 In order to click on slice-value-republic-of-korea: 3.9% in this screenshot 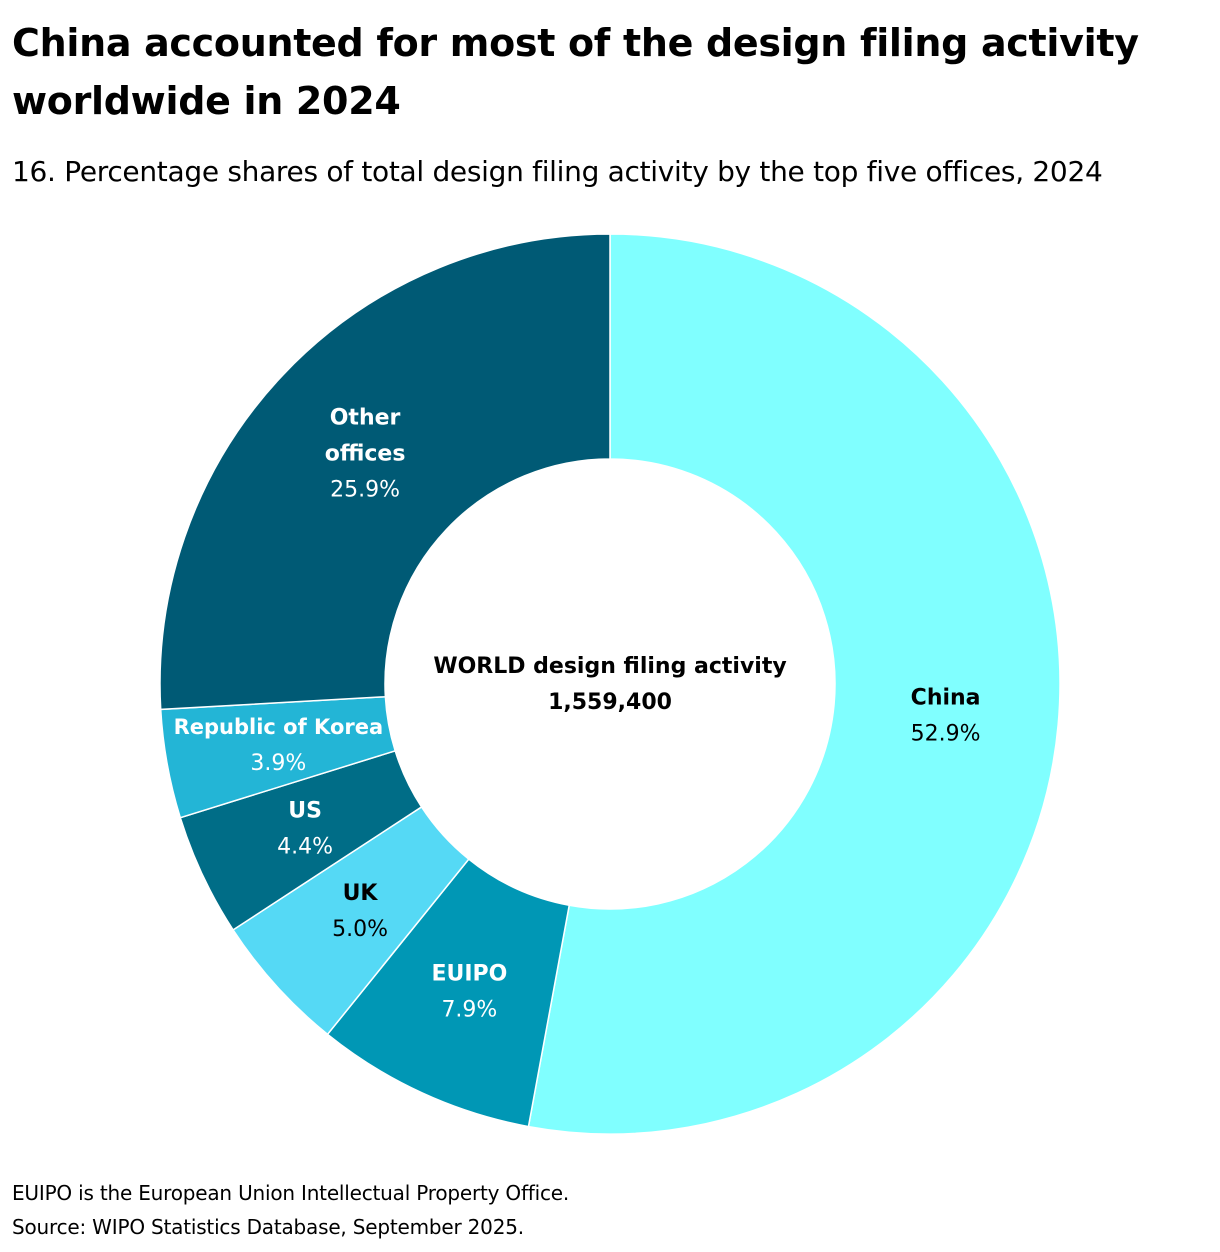, I will do `click(278, 763)`.